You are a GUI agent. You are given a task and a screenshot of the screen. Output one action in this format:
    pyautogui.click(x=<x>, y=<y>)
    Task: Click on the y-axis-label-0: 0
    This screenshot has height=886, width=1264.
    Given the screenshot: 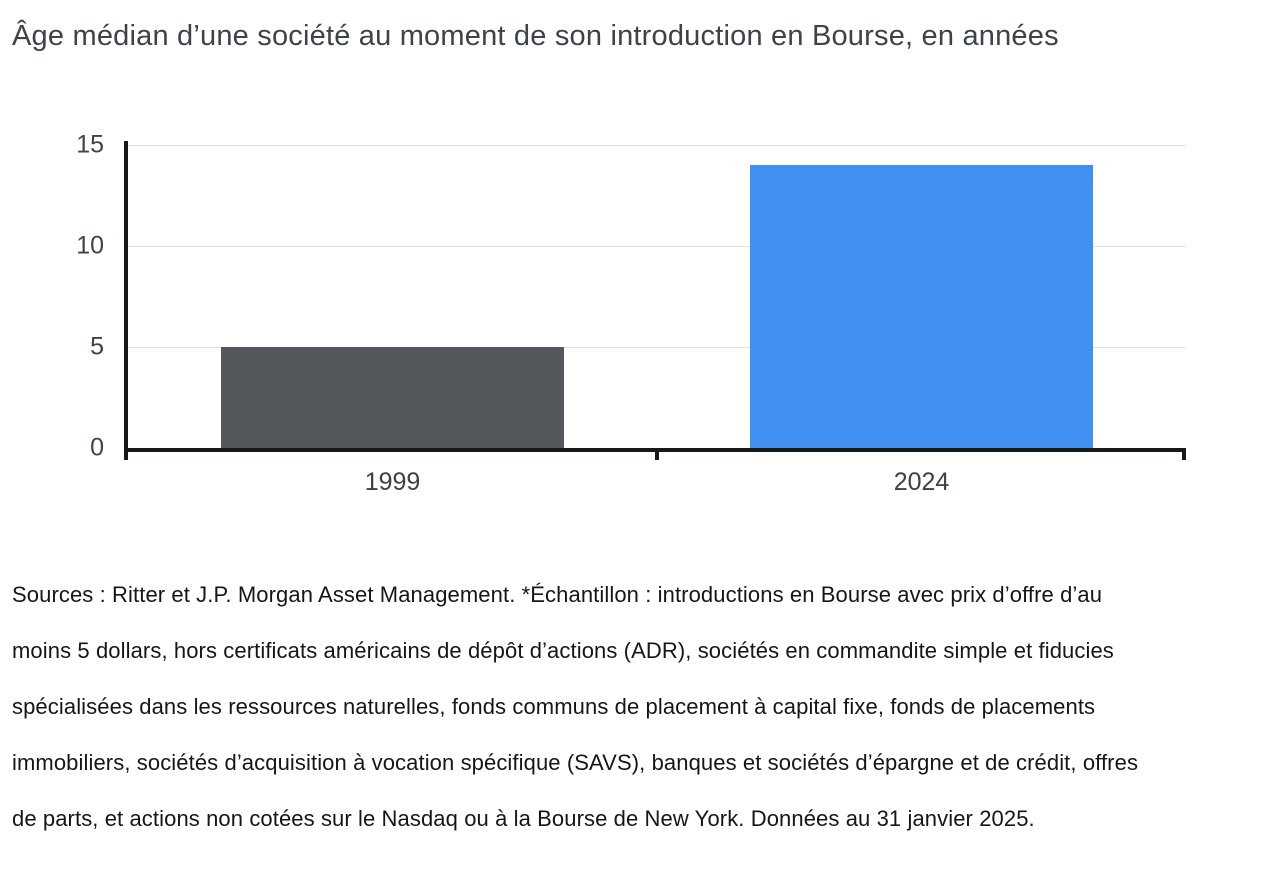 What is the action you would take?
    pyautogui.click(x=97, y=447)
    